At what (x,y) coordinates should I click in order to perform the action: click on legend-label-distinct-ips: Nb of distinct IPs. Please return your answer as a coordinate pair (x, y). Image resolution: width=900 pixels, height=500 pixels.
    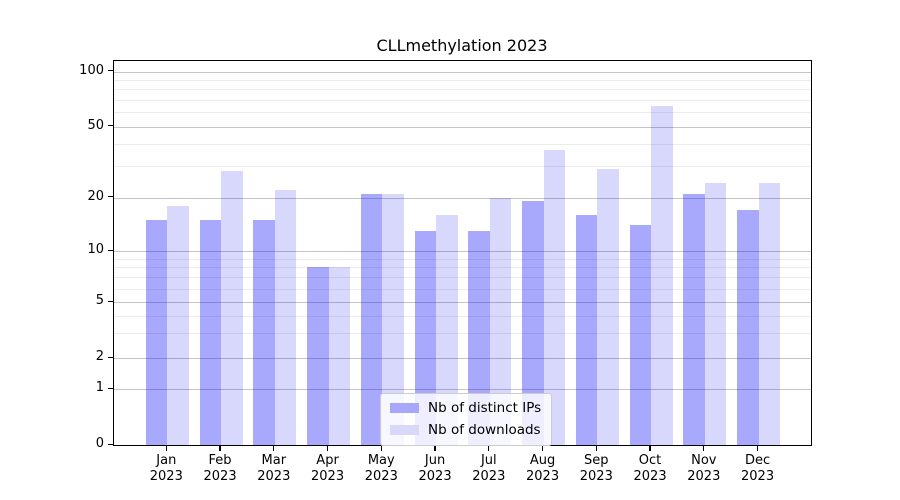
    Looking at the image, I should click on (485, 408).